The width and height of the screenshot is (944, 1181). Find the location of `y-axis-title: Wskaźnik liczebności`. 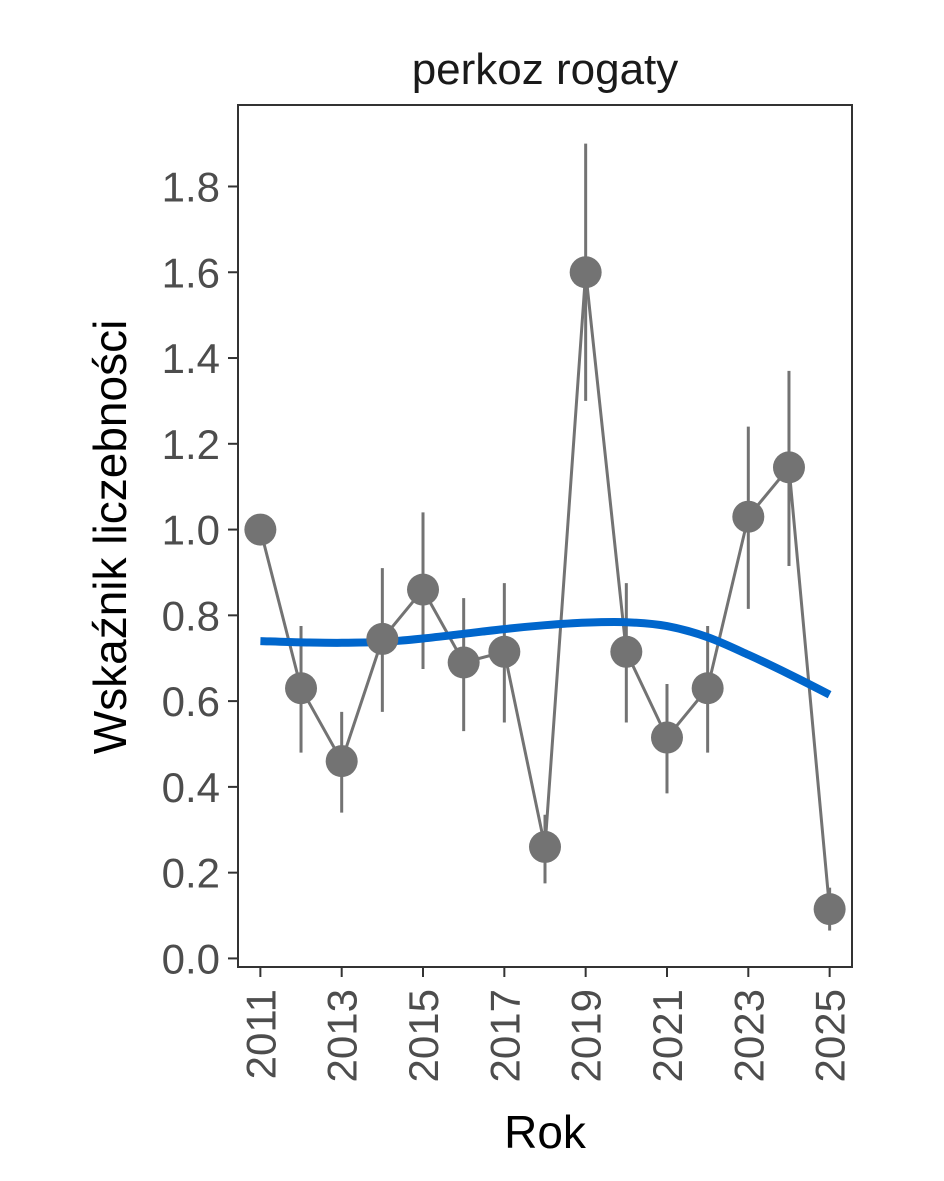

y-axis-title: Wskaźnik liczebności is located at coordinates (110, 537).